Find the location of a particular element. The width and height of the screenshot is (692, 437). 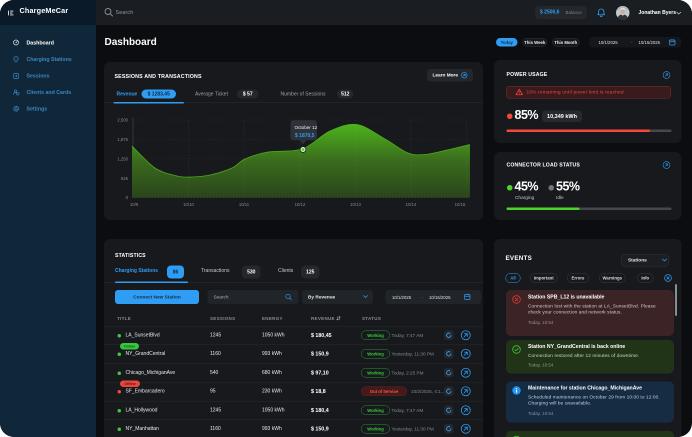

svg-text: 10/15 is located at coordinates (460, 204).